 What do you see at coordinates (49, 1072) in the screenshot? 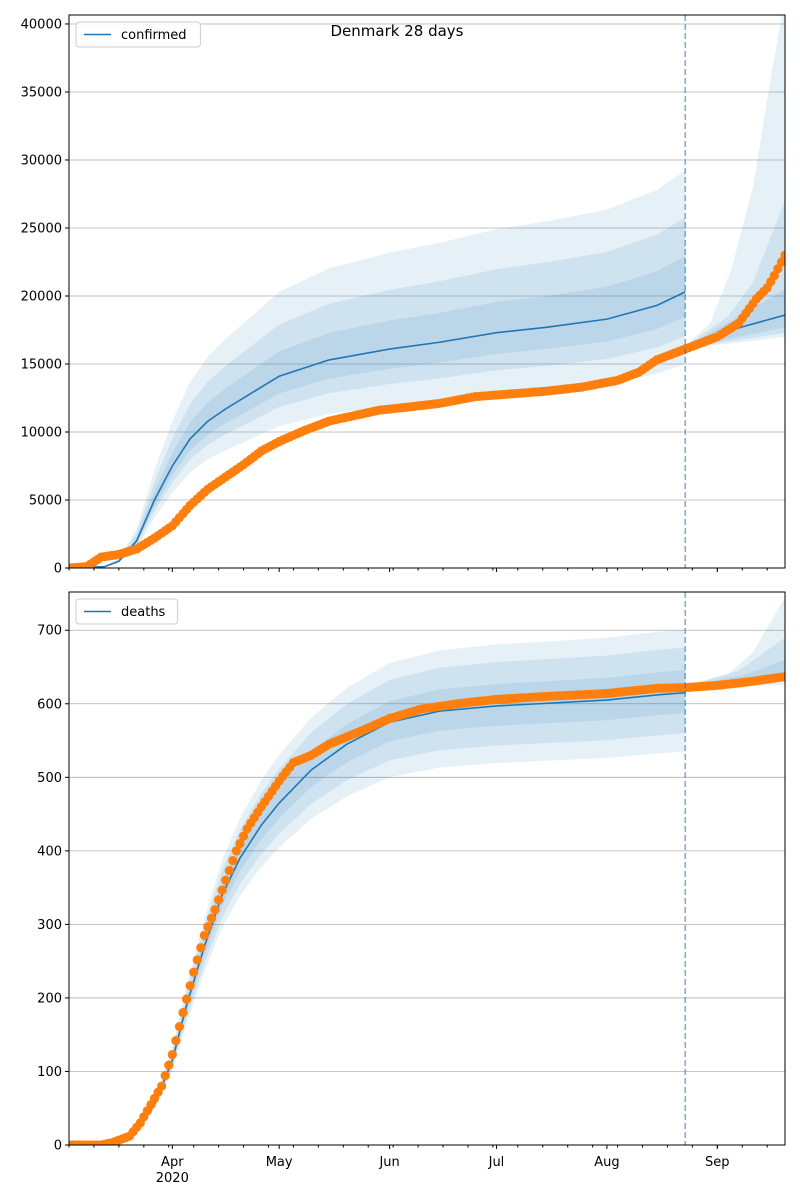
I see `y-tick-label: 100` at bounding box center [49, 1072].